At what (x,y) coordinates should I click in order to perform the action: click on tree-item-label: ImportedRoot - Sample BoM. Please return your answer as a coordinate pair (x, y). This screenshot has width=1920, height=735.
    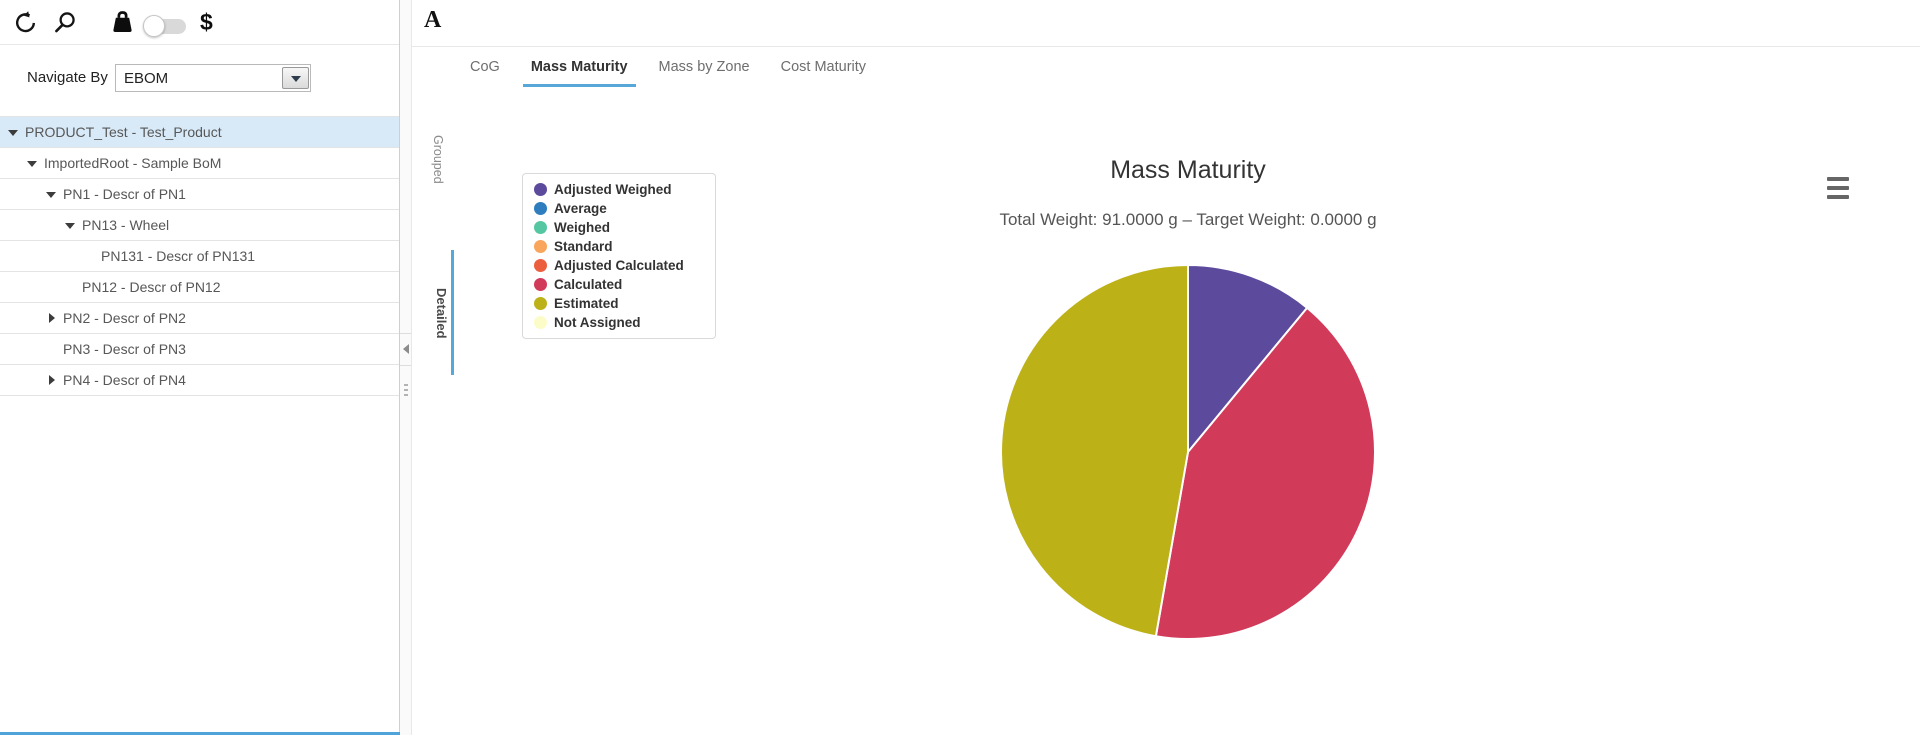
    Looking at the image, I should click on (133, 163).